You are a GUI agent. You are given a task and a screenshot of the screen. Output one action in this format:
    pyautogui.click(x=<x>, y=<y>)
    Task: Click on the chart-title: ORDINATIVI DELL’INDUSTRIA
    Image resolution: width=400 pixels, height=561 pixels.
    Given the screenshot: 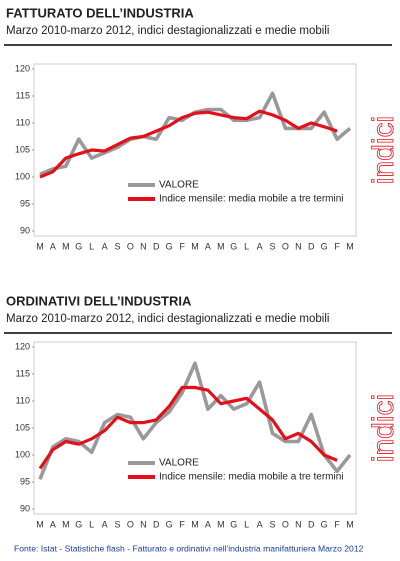 What is the action you would take?
    pyautogui.click(x=99, y=300)
    